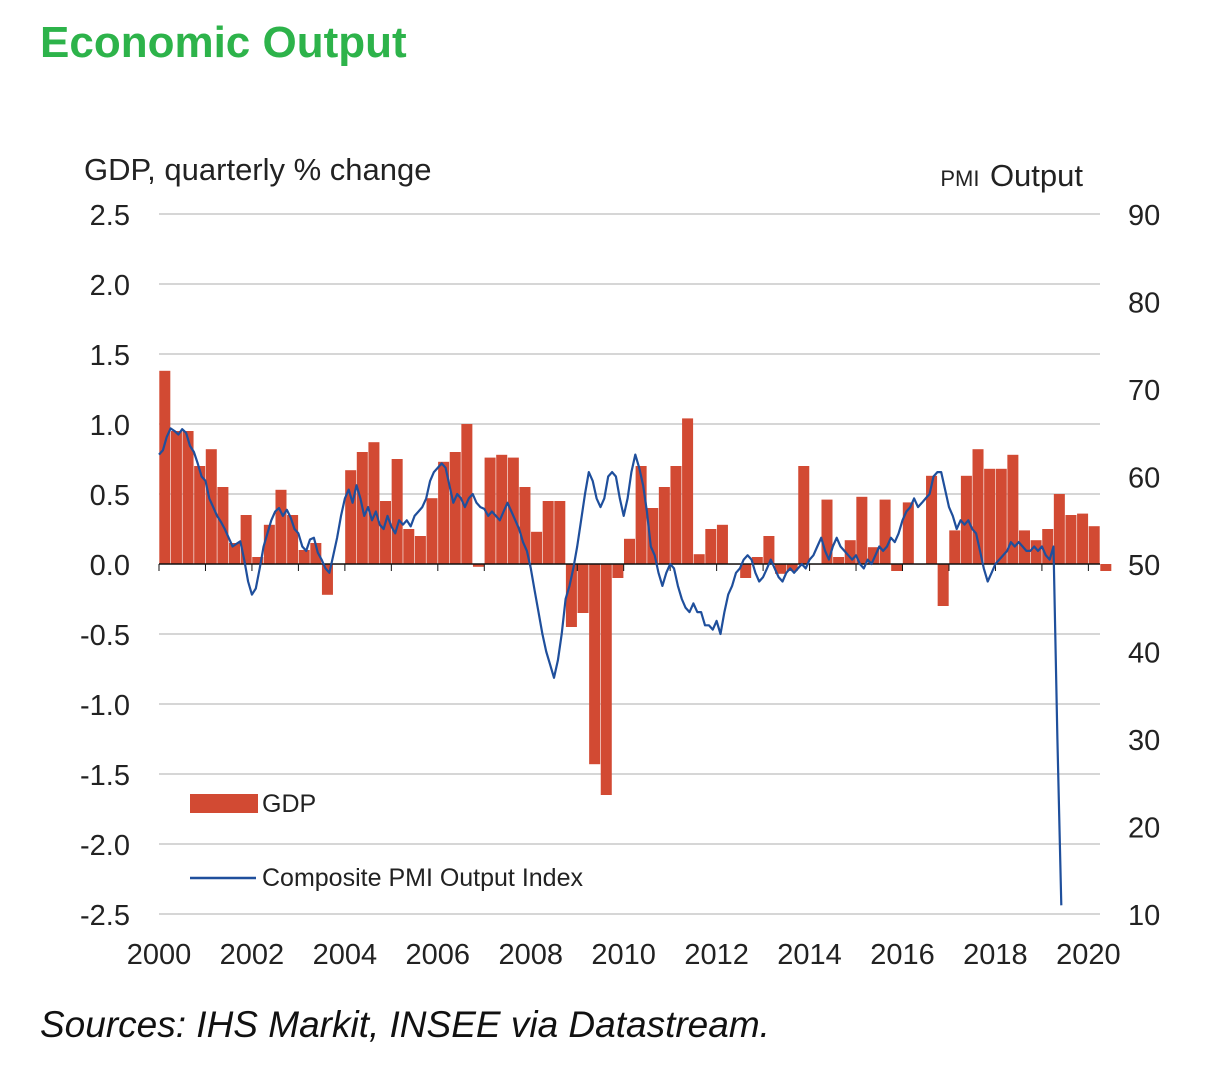 The height and width of the screenshot is (1080, 1218). What do you see at coordinates (224, 803) in the screenshot?
I see `legend-gdp-swatch` at bounding box center [224, 803].